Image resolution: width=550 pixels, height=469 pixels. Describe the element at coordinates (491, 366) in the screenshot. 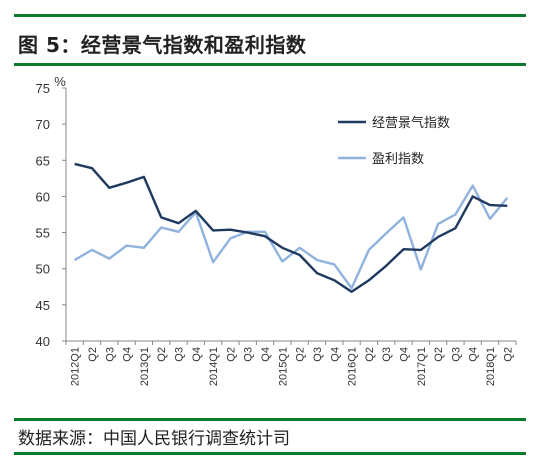

I see `x-tick-label: 2018Q1` at that location.